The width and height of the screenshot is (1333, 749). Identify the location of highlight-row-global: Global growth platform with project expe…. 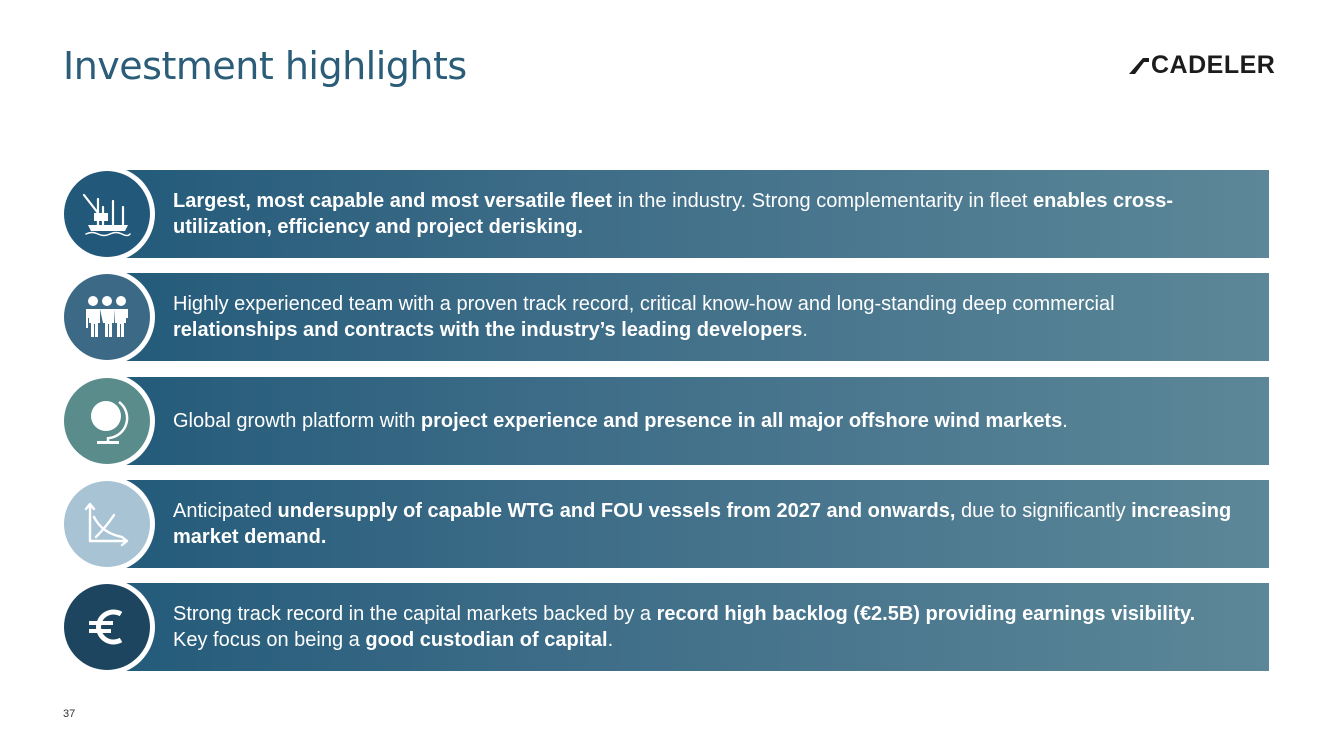
(666, 421).